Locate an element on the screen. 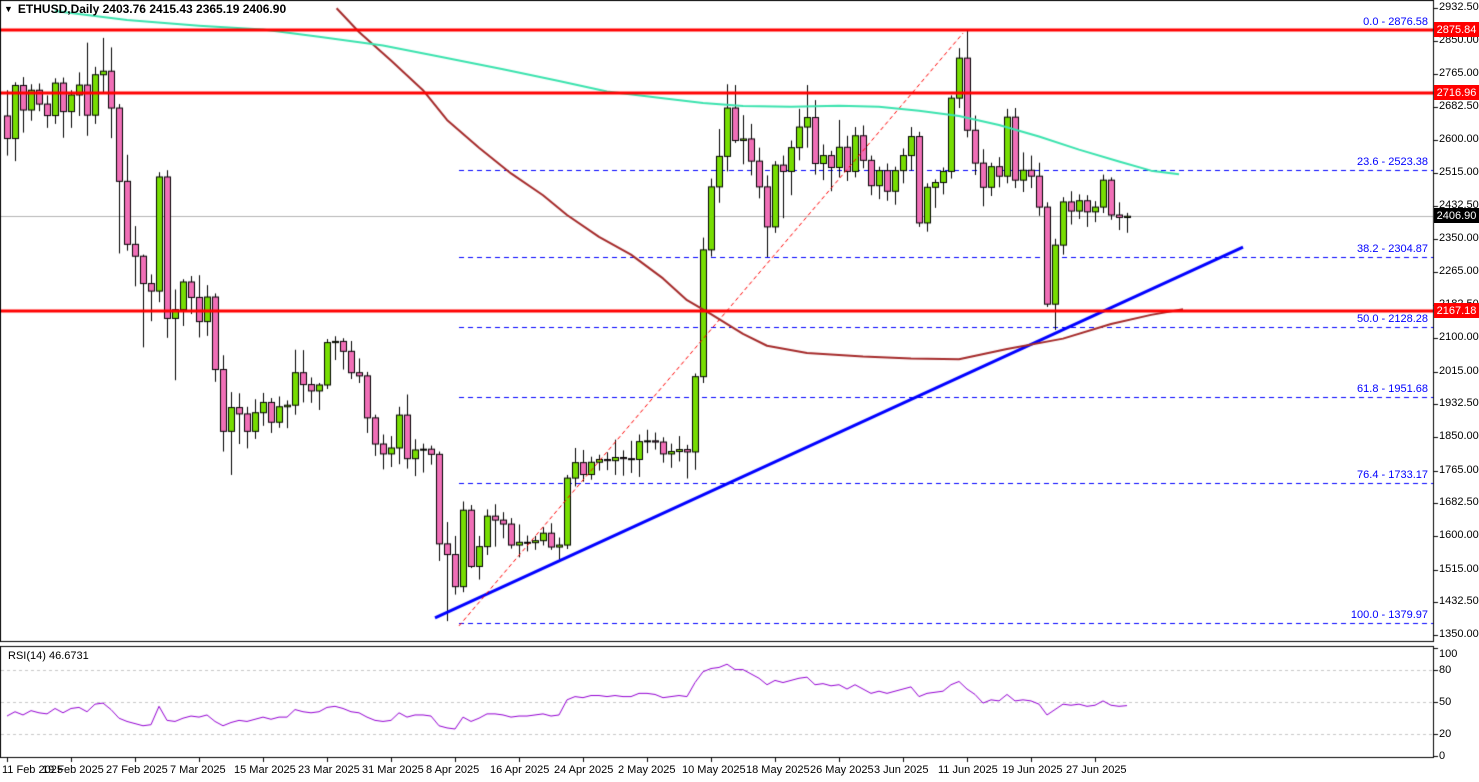 This screenshot has width=1479, height=782. price-axis-label: 1765.00 is located at coordinates (1459, 469).